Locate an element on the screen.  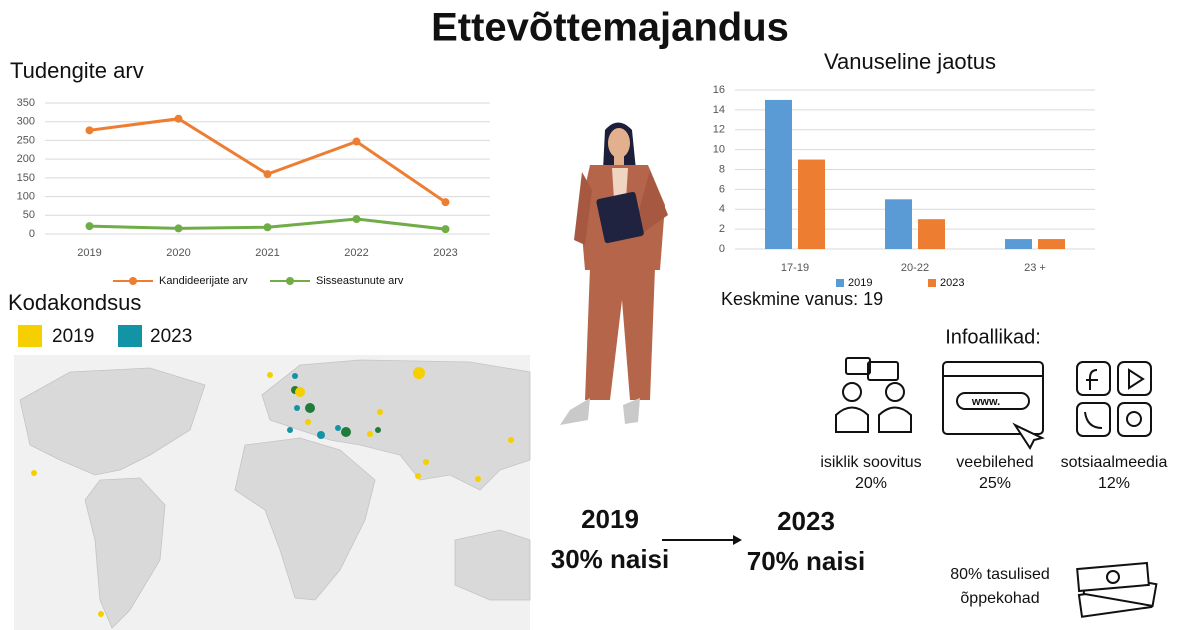
y-tick-label: 100 is located at coordinates (26, 196).